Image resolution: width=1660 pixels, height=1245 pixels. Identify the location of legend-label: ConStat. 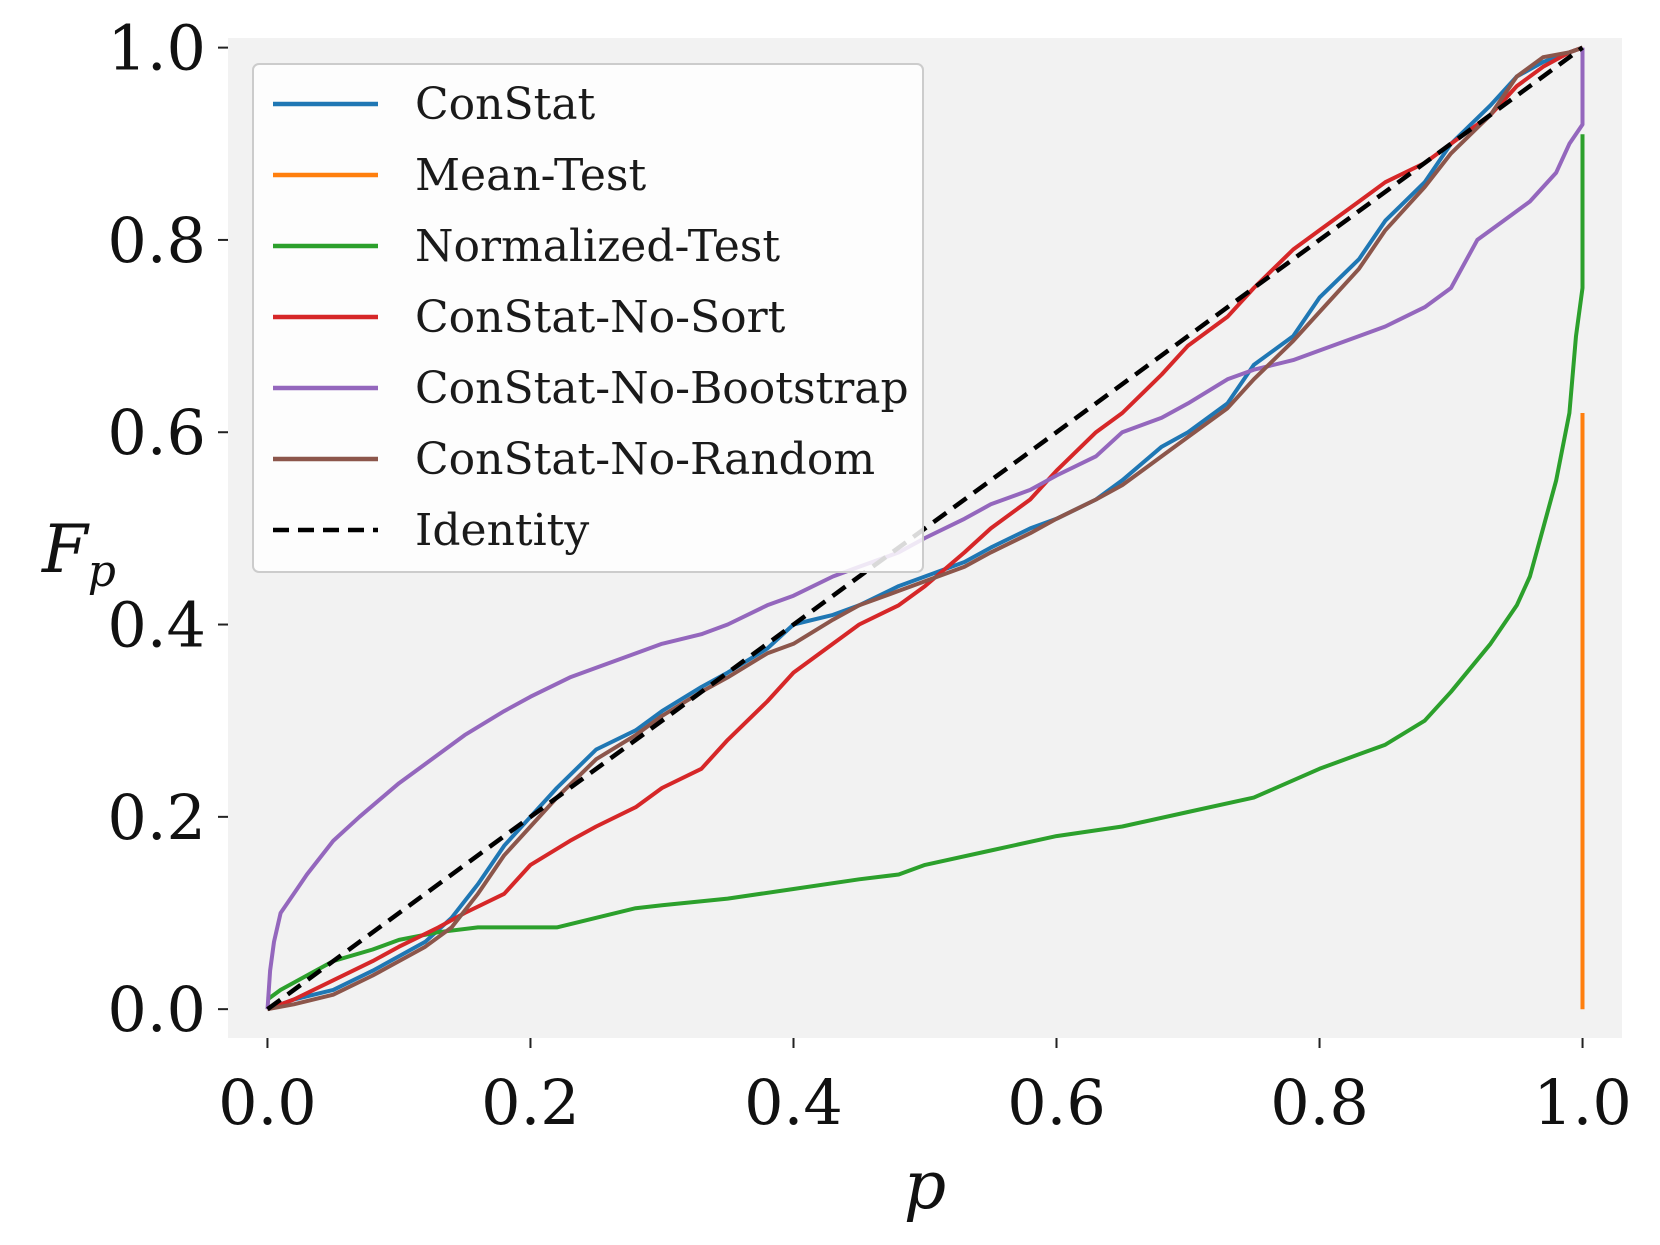
(505, 104).